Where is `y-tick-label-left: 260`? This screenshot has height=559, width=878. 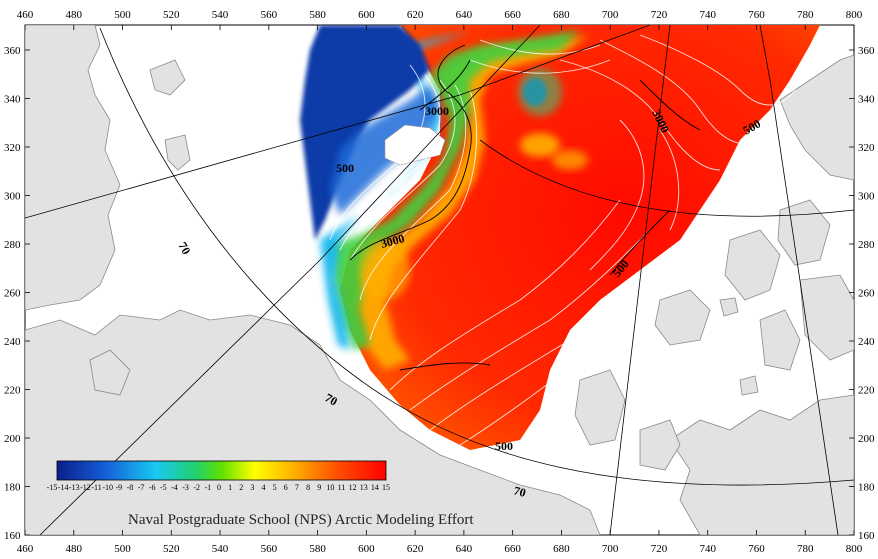 y-tick-label-left: 260 is located at coordinates (12, 294).